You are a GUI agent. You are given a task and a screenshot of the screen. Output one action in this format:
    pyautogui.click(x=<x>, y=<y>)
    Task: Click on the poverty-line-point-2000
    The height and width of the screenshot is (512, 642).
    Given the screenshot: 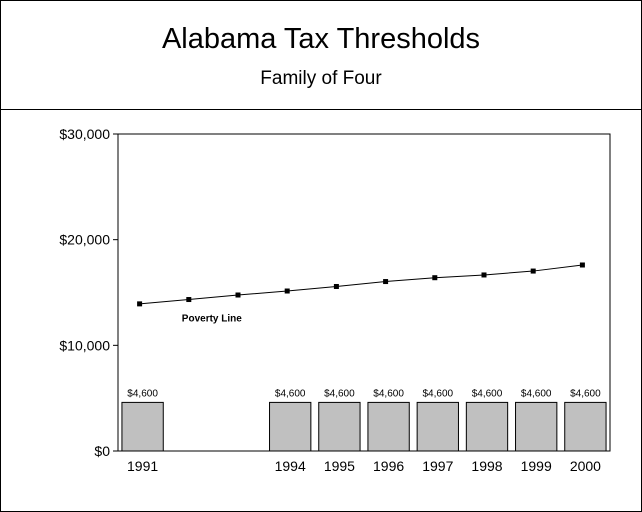 What is the action you would take?
    pyautogui.click(x=582, y=265)
    